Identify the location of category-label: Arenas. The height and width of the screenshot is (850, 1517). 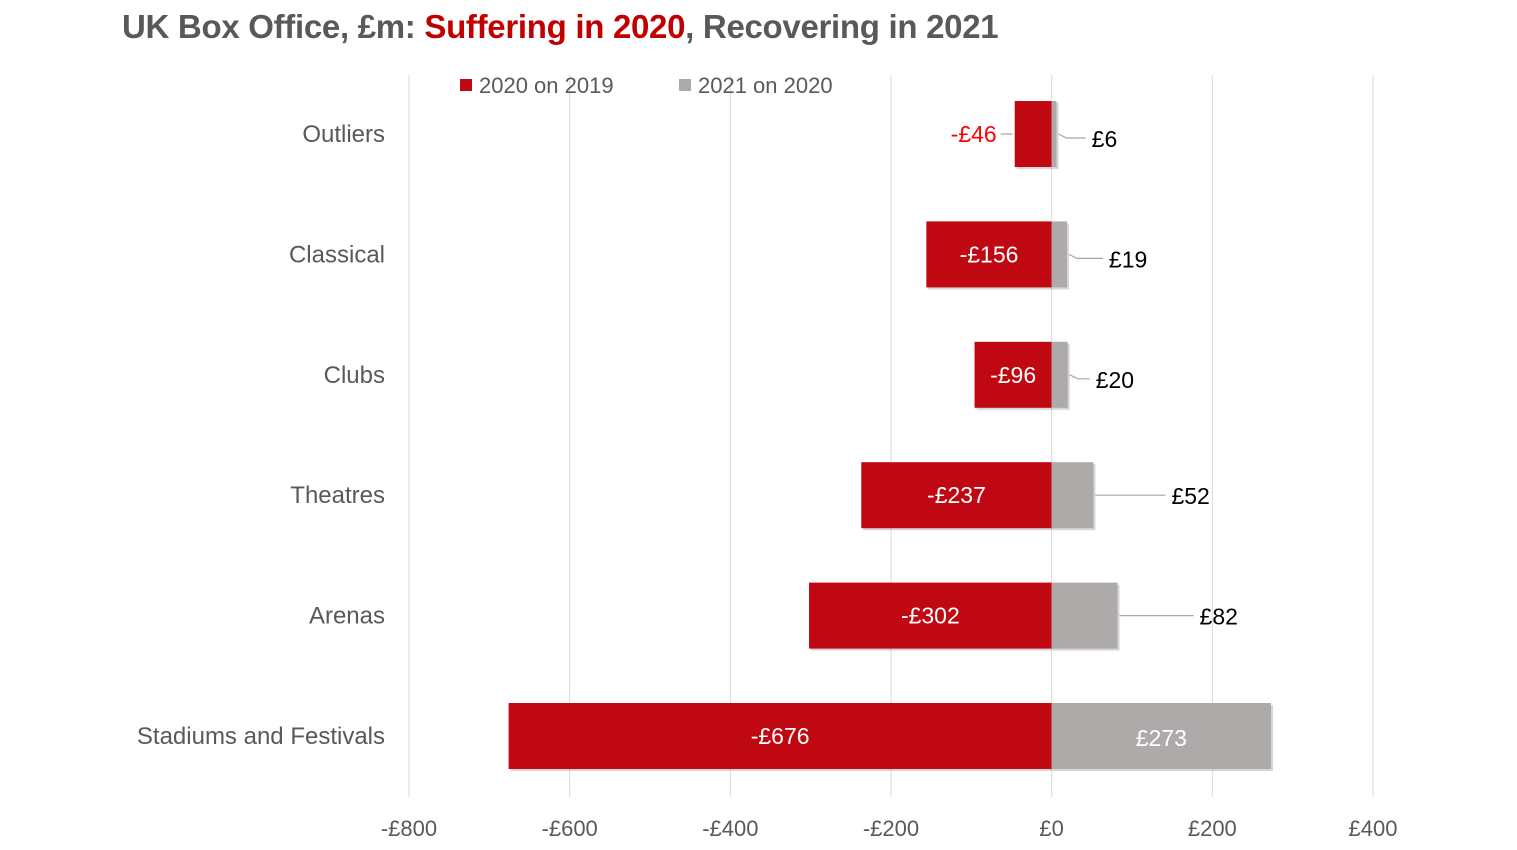
(347, 616).